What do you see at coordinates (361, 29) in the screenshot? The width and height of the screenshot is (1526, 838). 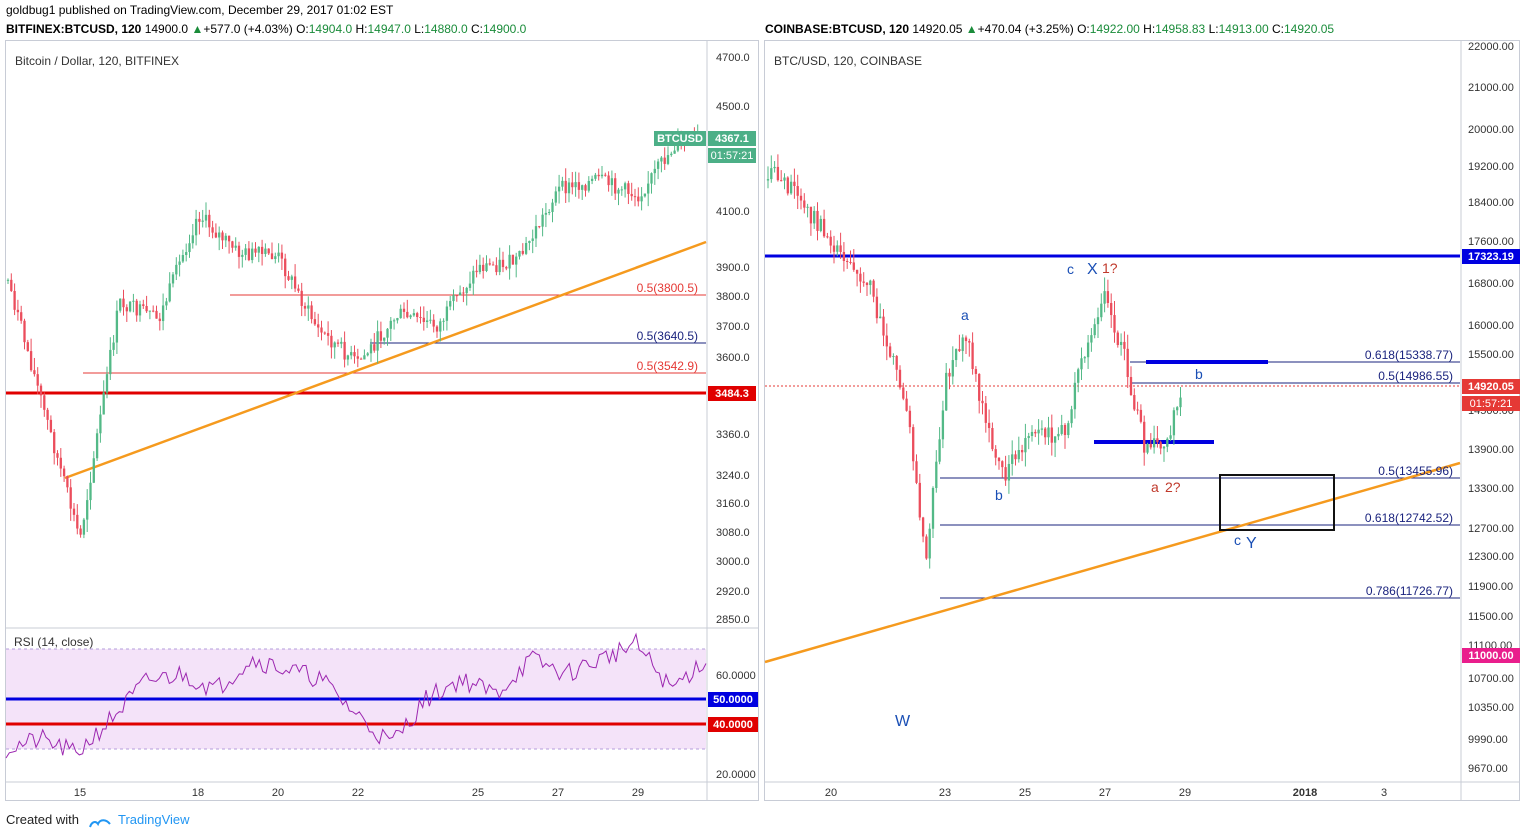 I see `left-h-label: H:` at bounding box center [361, 29].